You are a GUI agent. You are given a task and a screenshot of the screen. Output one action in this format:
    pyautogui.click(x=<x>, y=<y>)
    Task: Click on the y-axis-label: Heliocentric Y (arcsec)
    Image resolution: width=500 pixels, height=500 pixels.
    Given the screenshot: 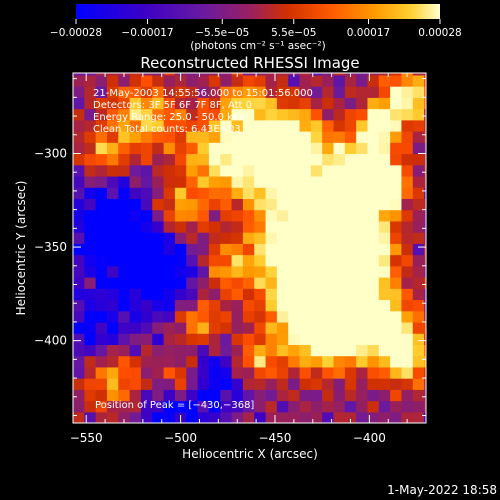 What is the action you would take?
    pyautogui.click(x=21, y=248)
    